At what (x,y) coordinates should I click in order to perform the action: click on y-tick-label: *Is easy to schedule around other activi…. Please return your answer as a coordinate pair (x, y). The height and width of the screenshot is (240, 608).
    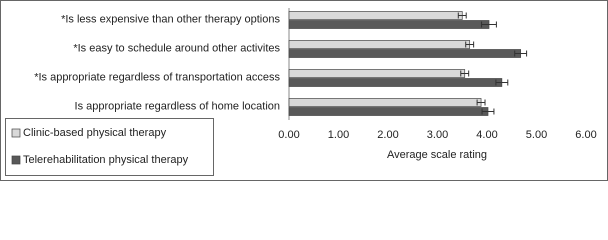
    Looking at the image, I should click on (176, 48).